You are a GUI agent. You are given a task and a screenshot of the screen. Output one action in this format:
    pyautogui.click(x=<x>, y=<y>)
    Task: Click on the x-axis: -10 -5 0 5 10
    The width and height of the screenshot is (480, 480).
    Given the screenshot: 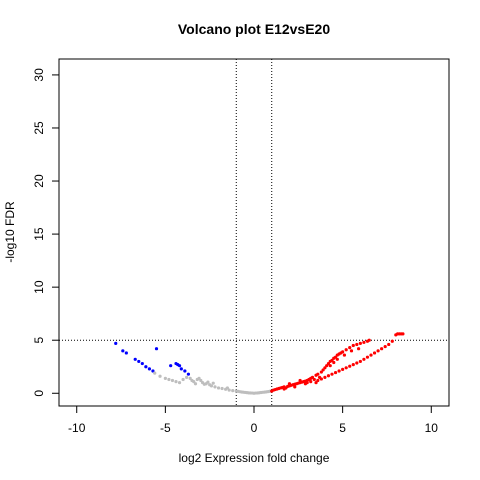 What is the action you would take?
    pyautogui.click(x=253, y=420)
    